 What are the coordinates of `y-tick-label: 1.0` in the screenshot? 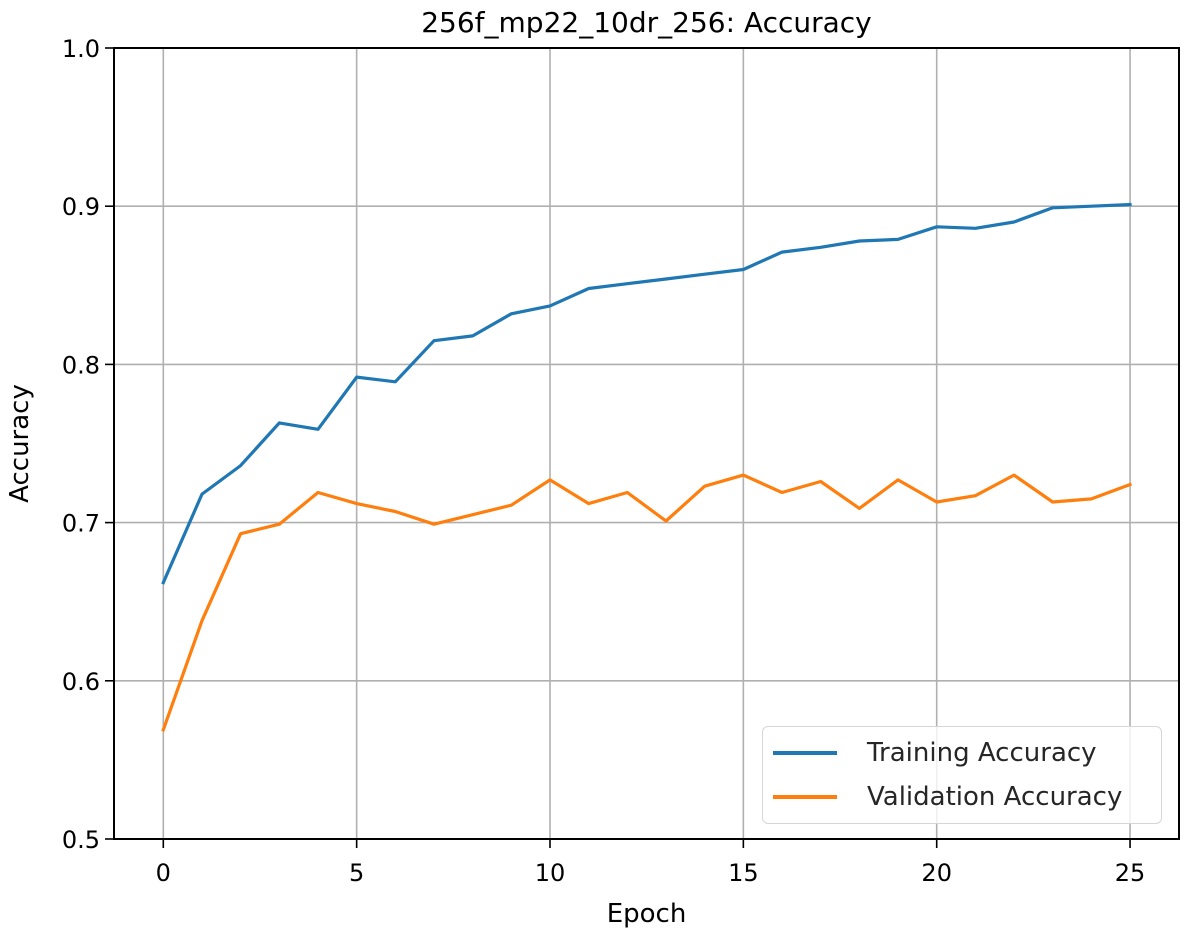 It's located at (81, 49).